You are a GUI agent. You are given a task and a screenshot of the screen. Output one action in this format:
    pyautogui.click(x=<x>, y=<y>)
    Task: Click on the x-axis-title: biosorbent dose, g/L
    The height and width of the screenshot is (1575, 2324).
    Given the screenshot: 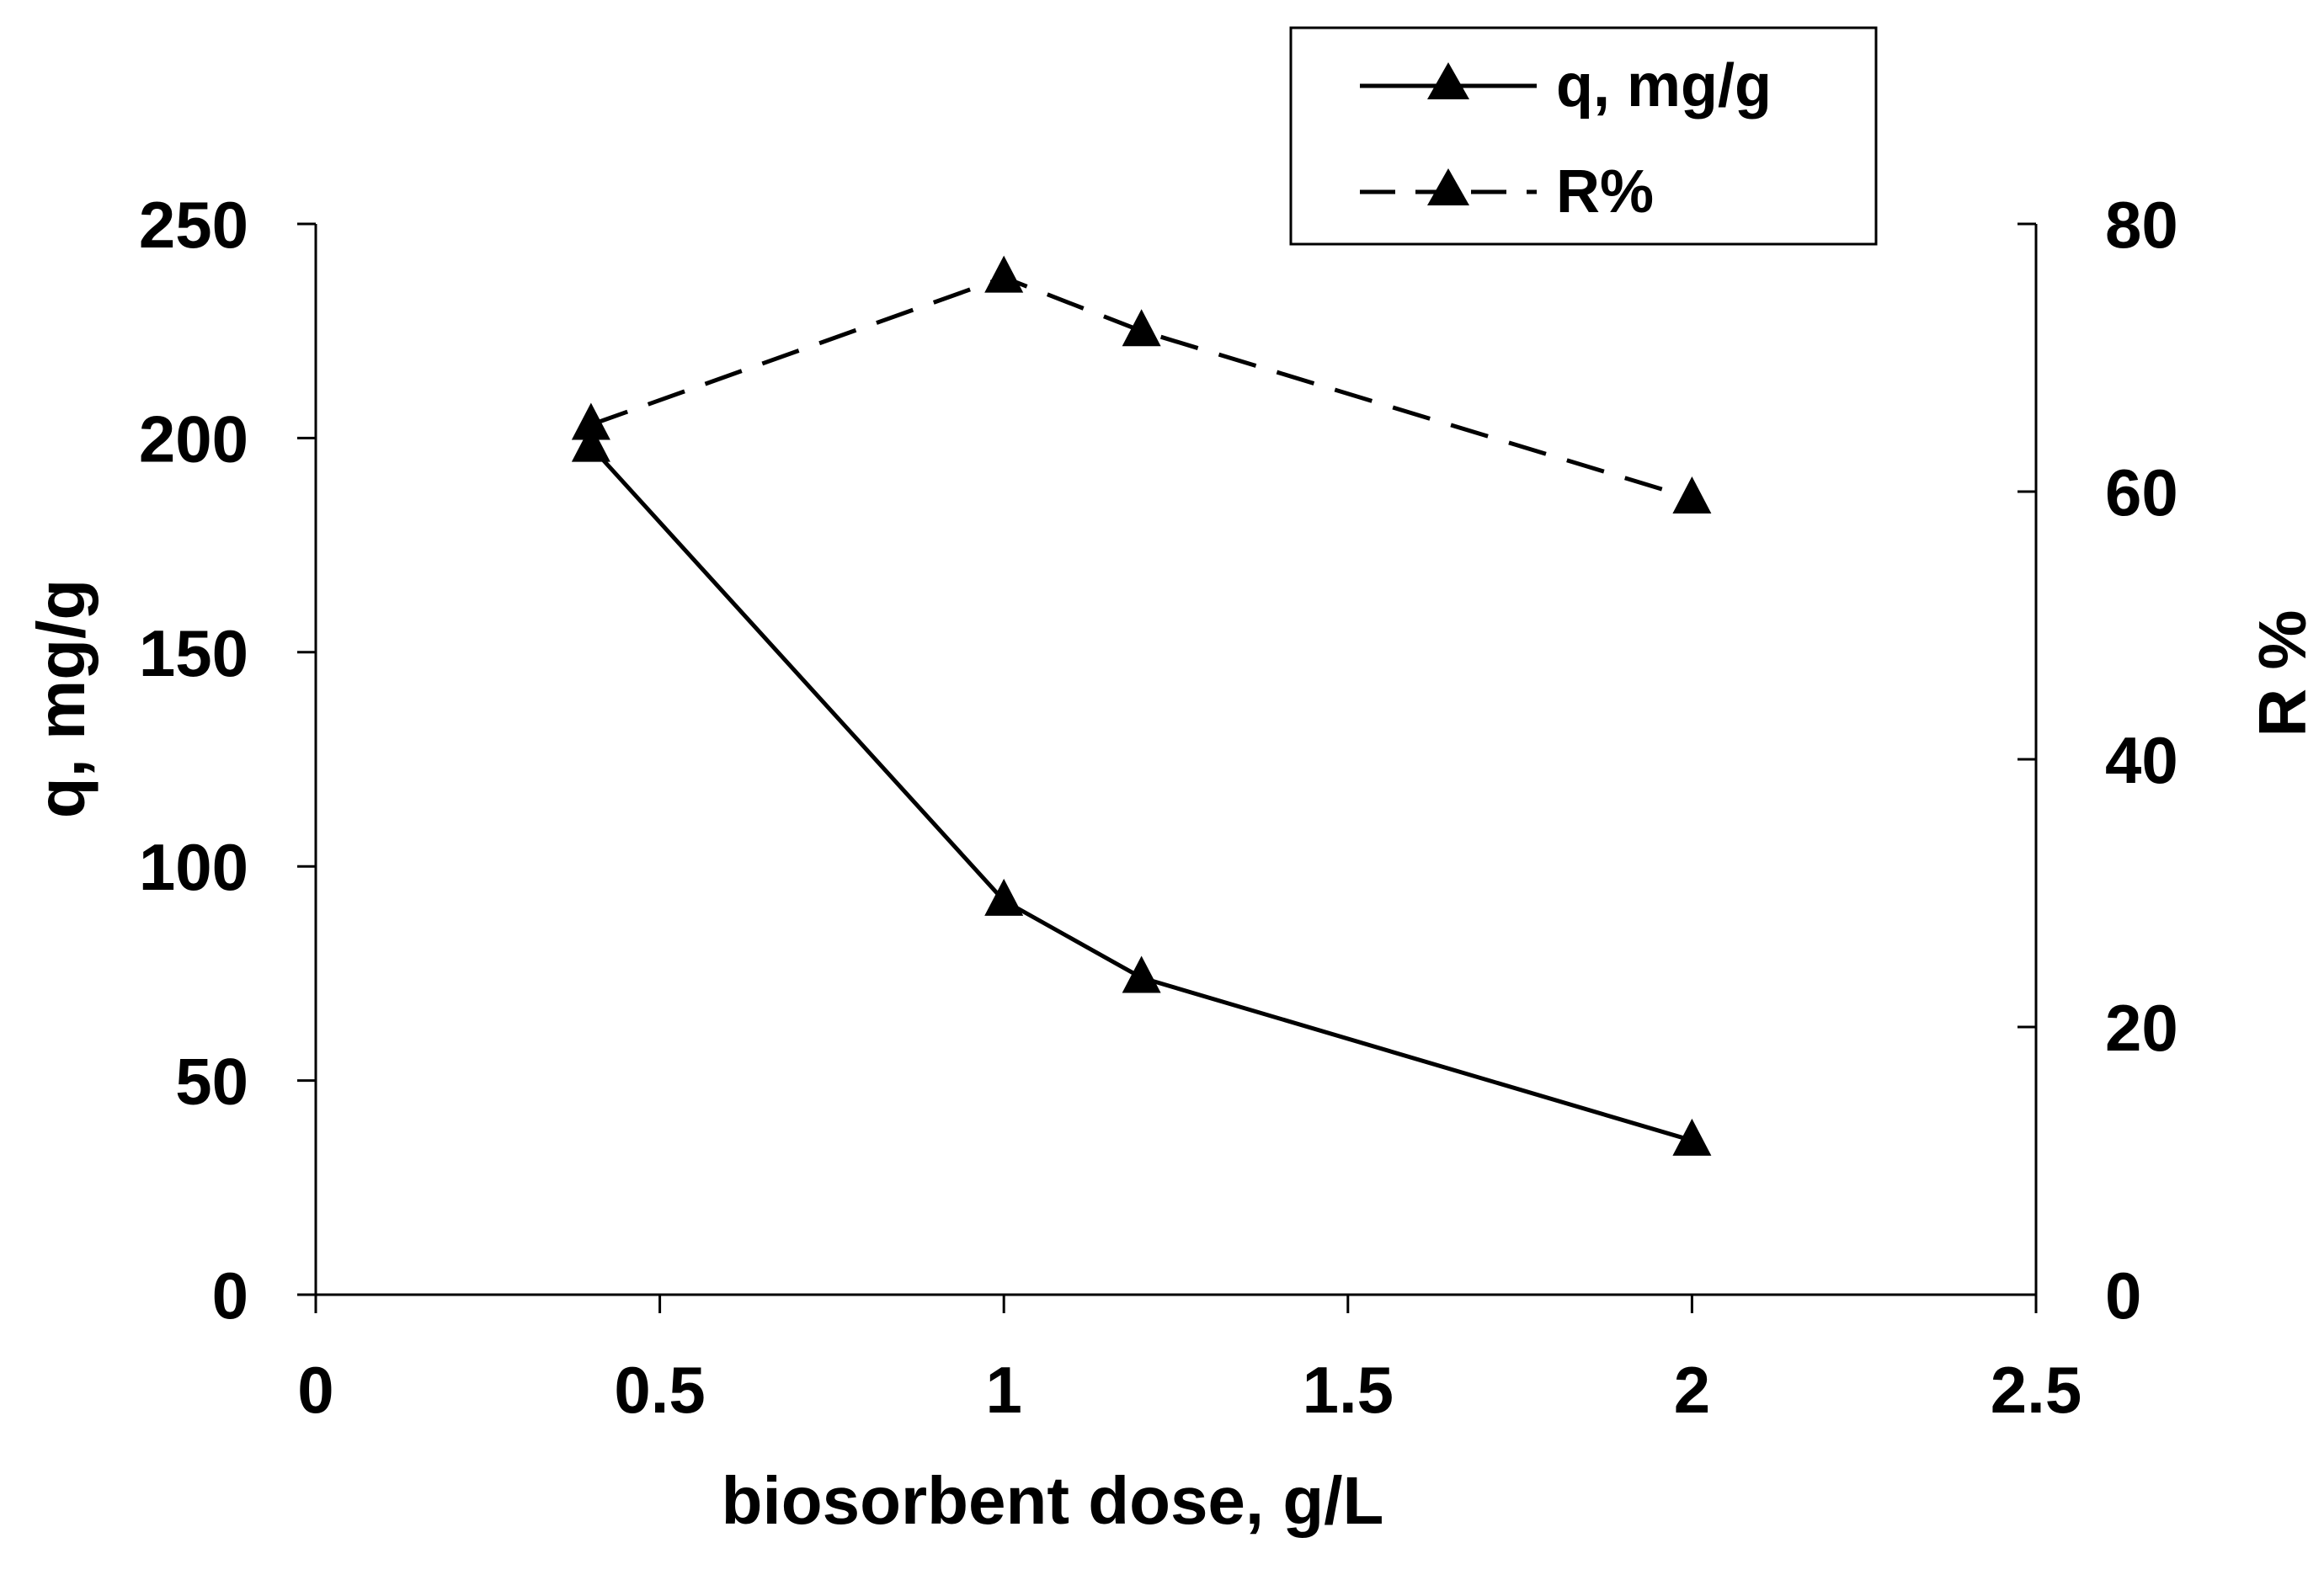 What is the action you would take?
    pyautogui.click(x=1053, y=1500)
    